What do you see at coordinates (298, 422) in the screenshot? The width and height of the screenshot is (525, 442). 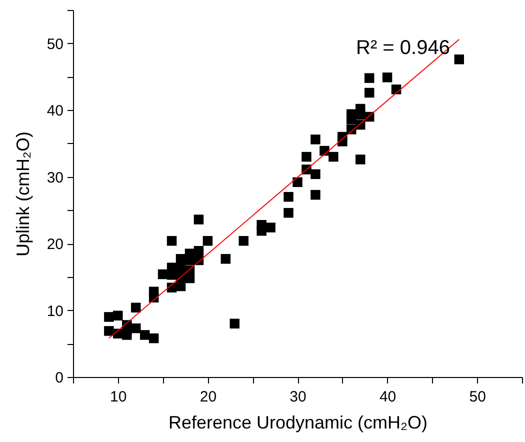 I see `x-axis-title: Reference Urodynamic (cmH₂O)` at bounding box center [298, 422].